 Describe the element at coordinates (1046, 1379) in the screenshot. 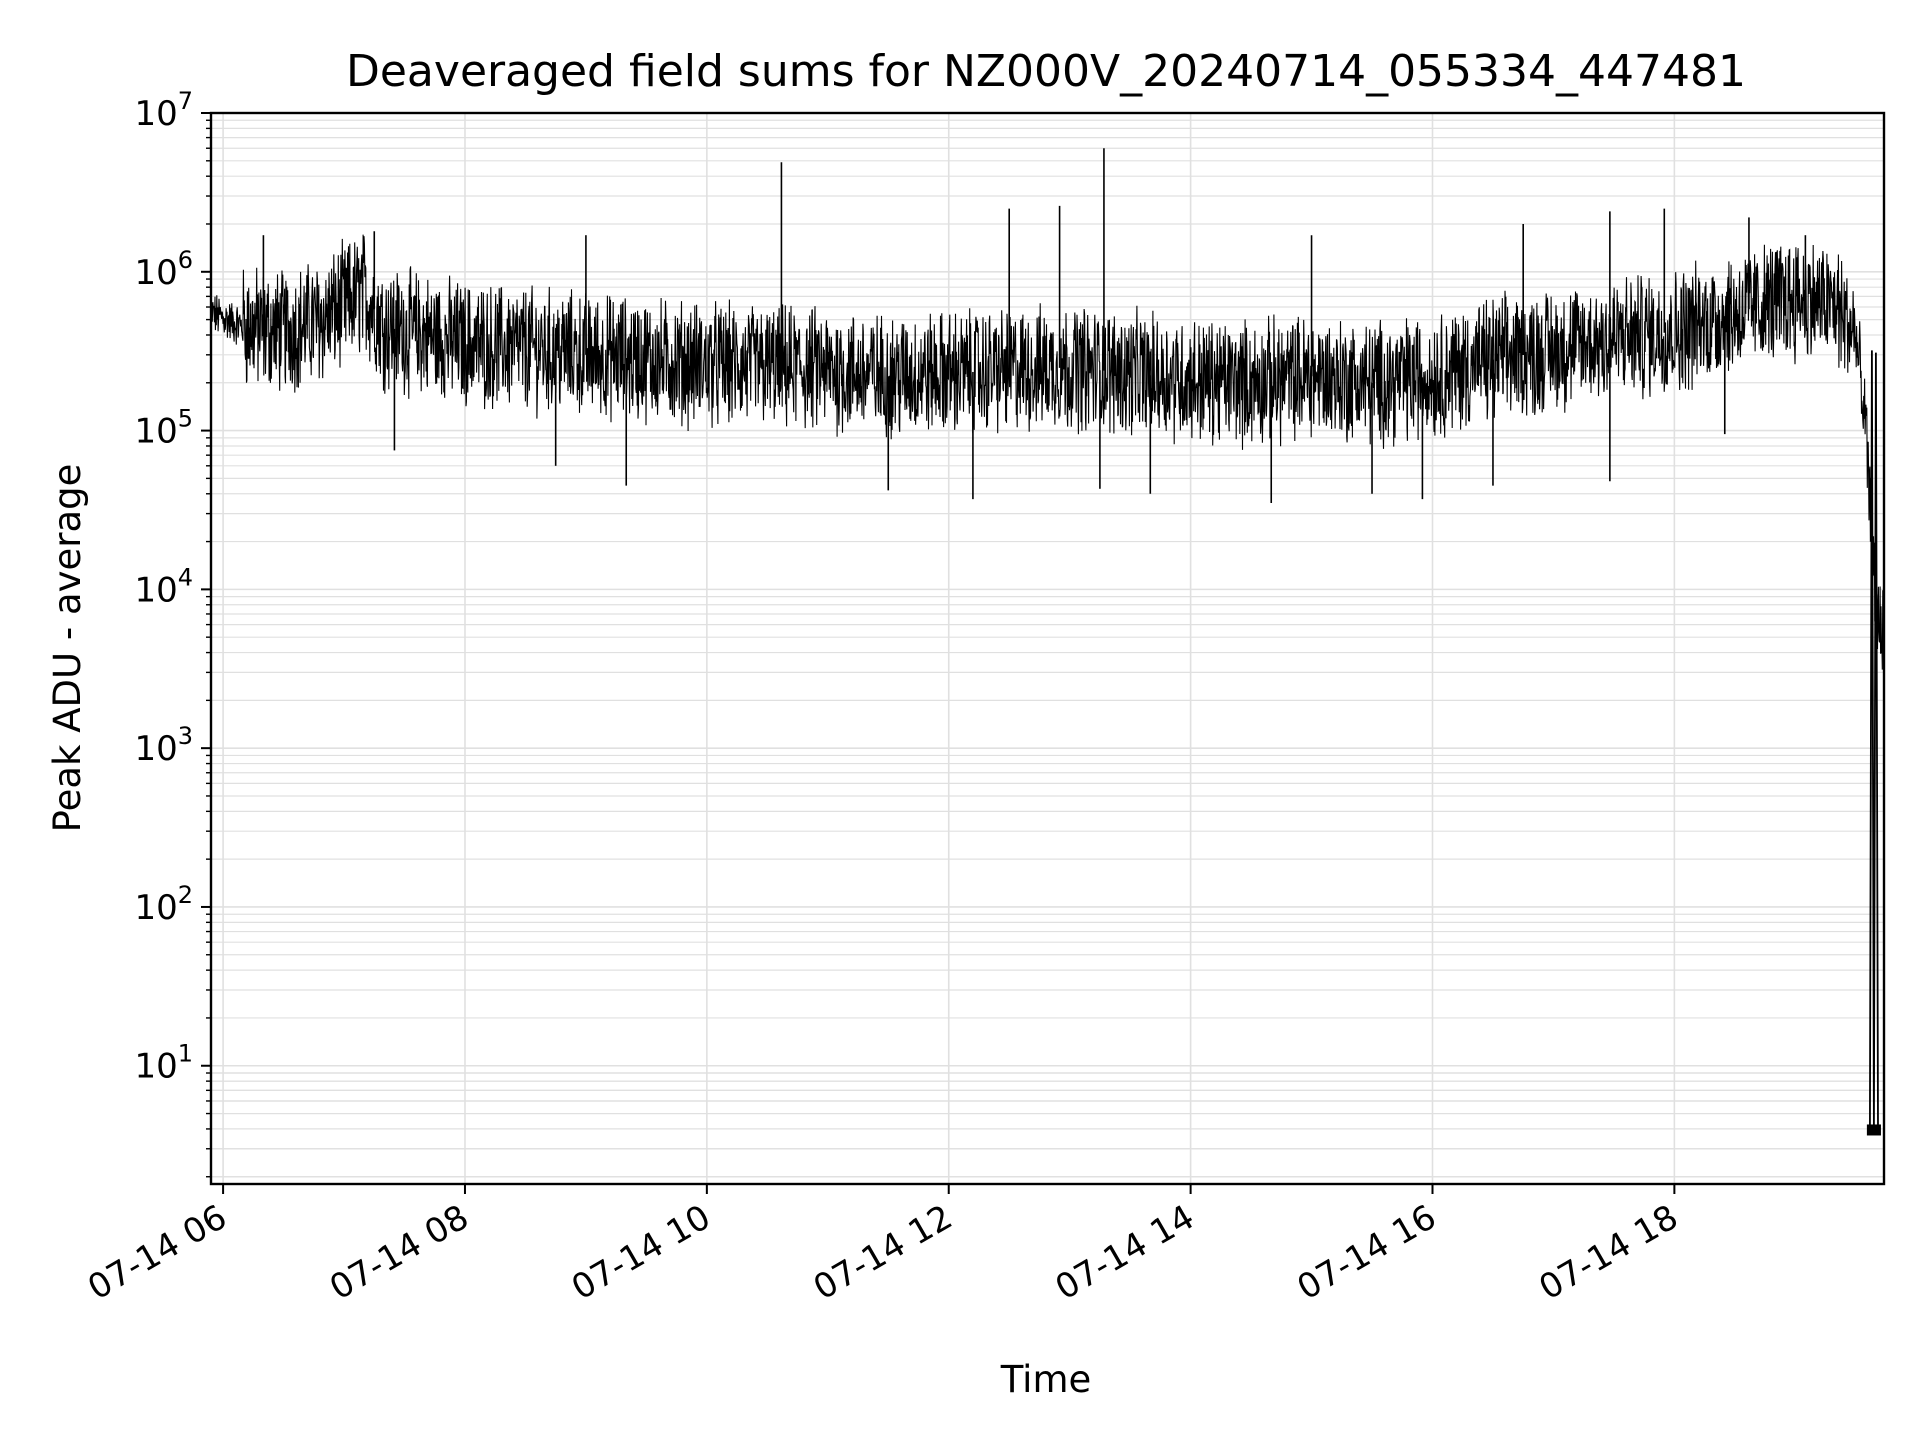

I see `x-axis-label: Time` at that location.